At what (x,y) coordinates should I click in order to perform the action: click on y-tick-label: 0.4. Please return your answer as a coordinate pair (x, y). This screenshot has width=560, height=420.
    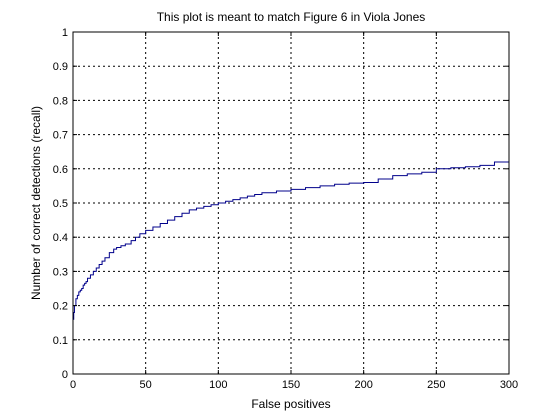
    Looking at the image, I should click on (60, 238).